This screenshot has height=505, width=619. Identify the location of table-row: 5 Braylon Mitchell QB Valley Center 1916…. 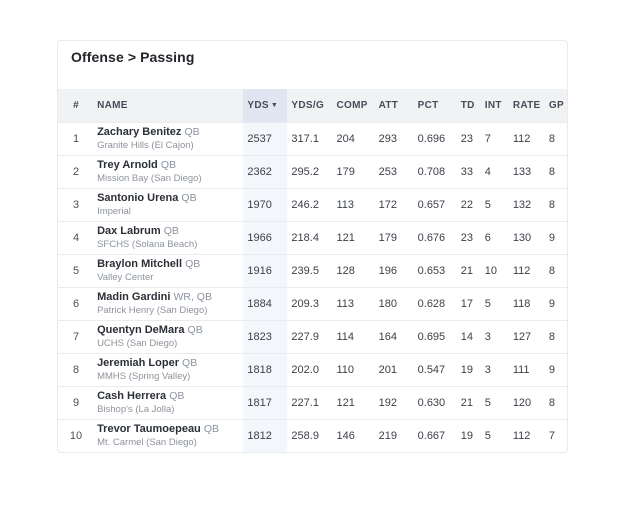
(312, 270).